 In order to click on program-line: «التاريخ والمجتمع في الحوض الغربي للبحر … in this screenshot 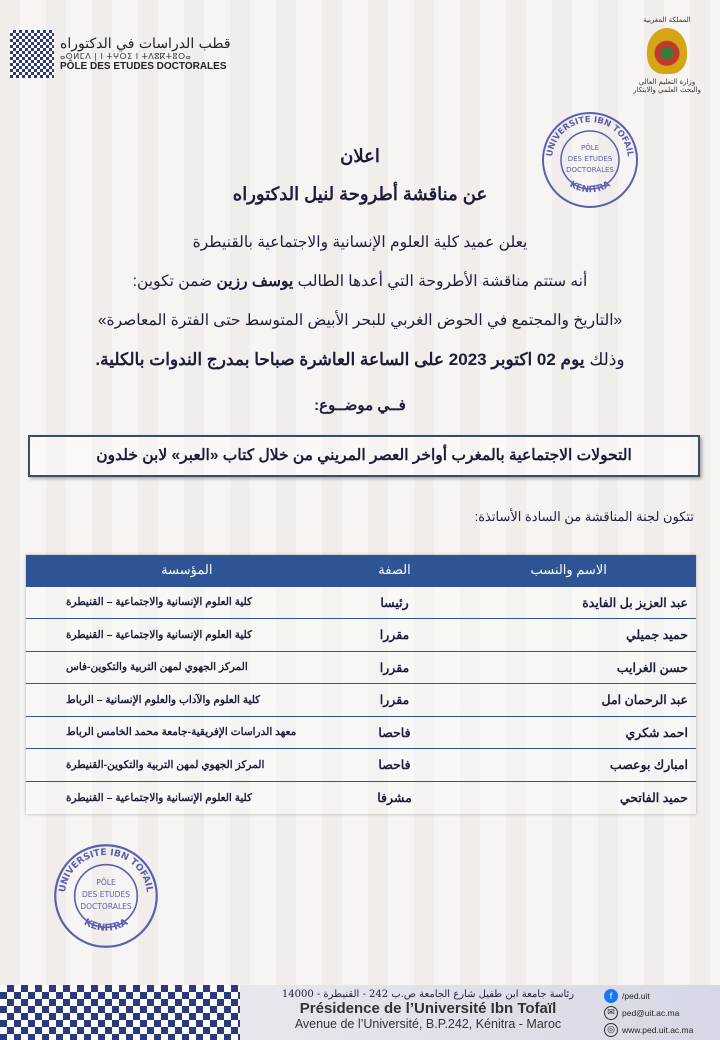, I will do `click(360, 320)`.